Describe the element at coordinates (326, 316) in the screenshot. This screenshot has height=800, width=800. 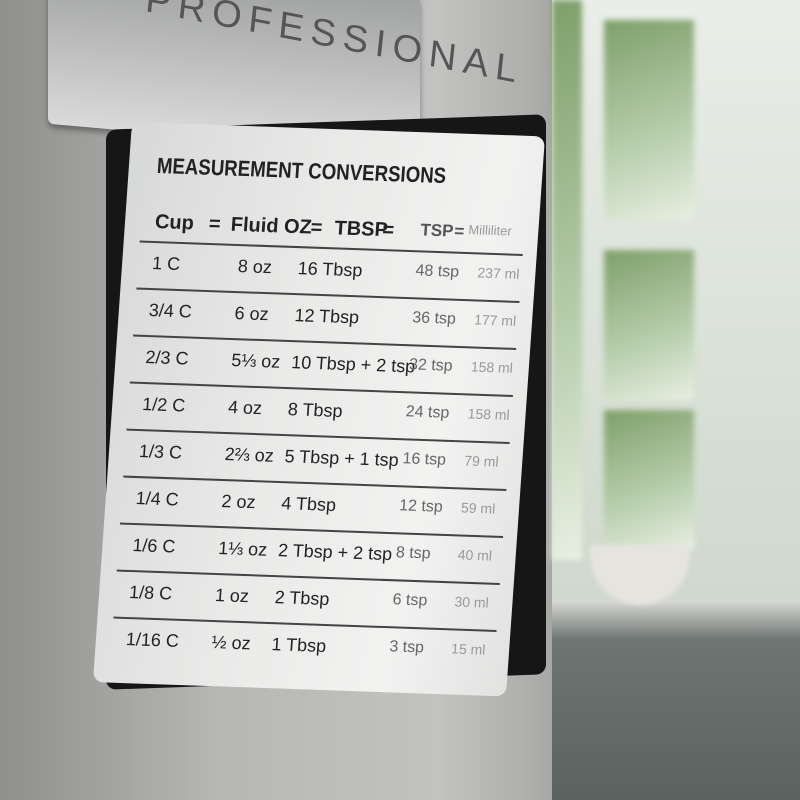
I see `table-cell: 12 Tbsp` at that location.